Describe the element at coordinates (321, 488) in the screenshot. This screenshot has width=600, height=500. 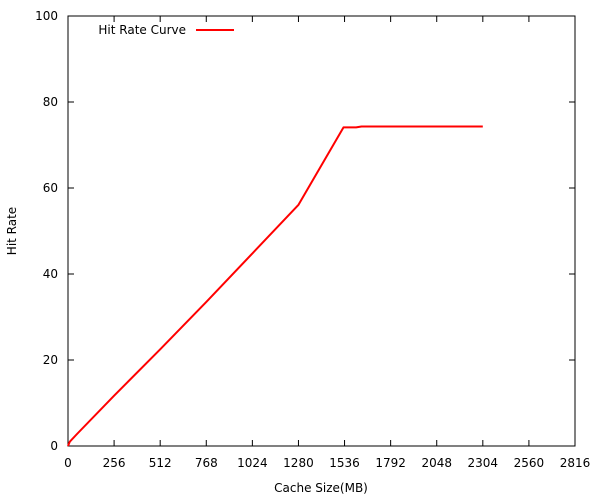
I see `x-axis-label: Cache Size(MB)` at that location.